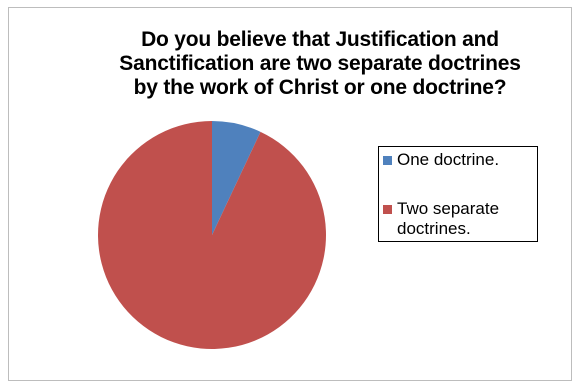 Image resolution: width=582 pixels, height=392 pixels. What do you see at coordinates (458, 194) in the screenshot?
I see `legend: One doctrine. Two separate doctrines.` at bounding box center [458, 194].